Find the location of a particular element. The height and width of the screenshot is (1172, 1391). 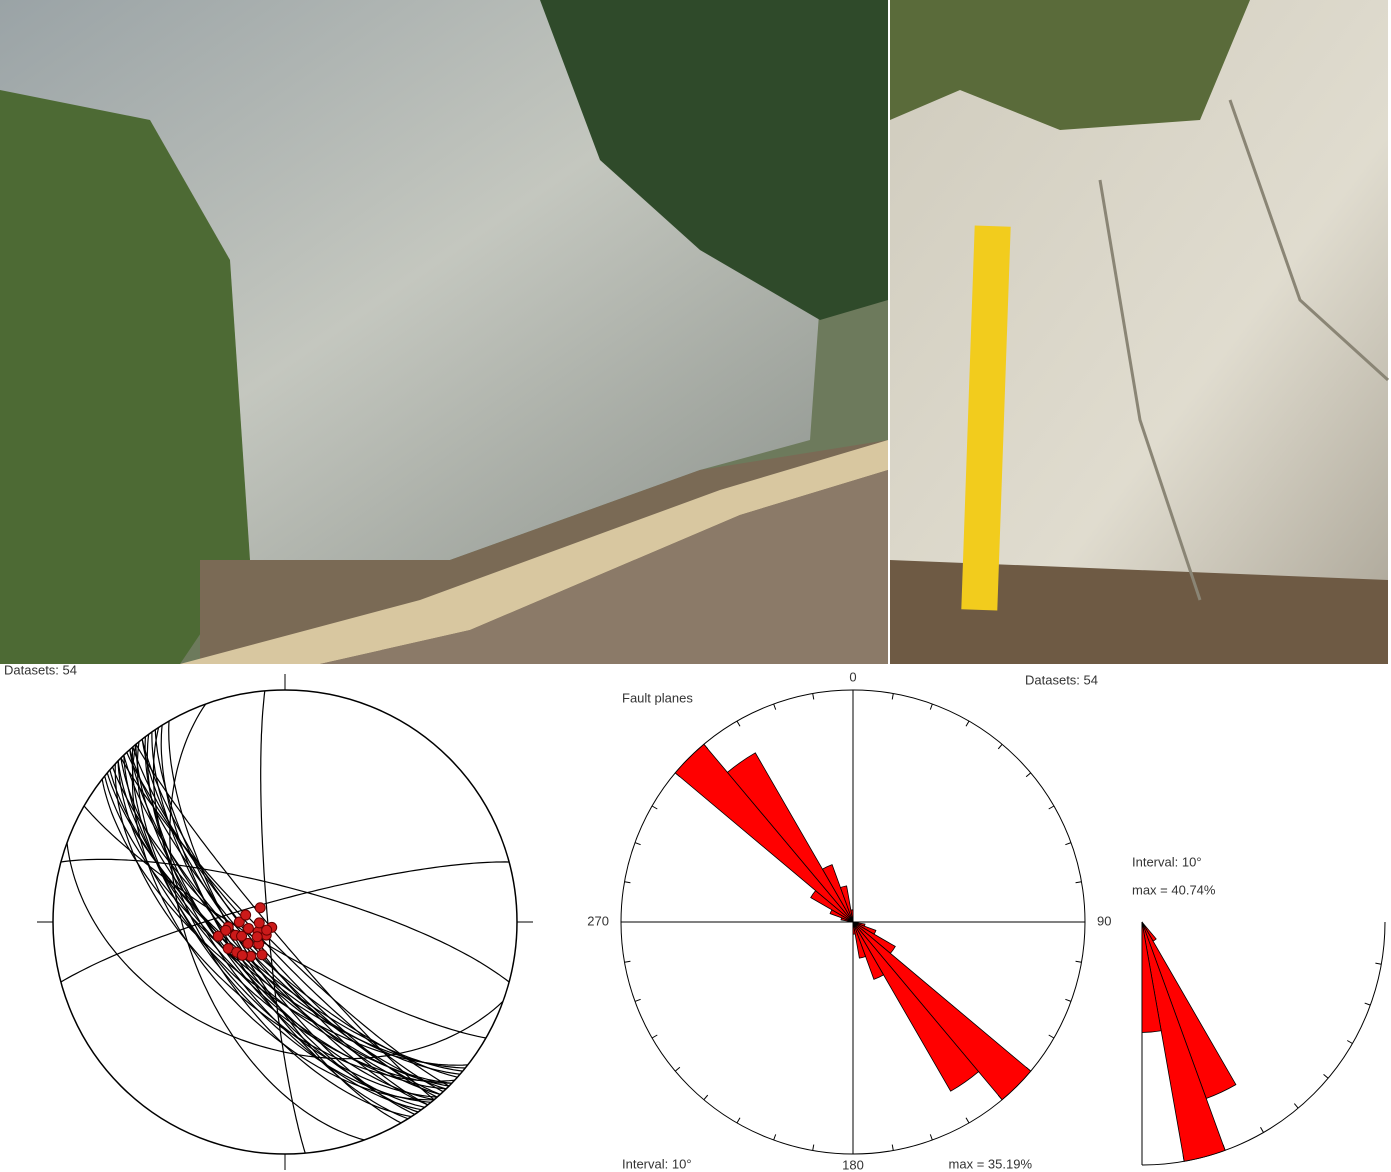

rose-title: Fault planes is located at coordinates (657, 697).